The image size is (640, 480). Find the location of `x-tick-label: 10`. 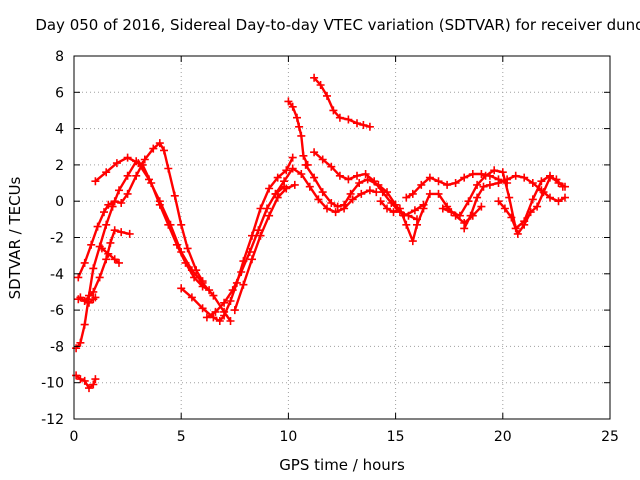

x-tick-label: 10 is located at coordinates (288, 437).